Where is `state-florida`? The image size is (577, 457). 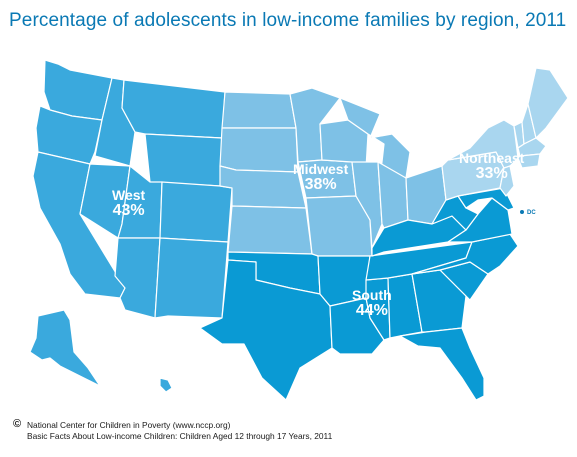 state-florida is located at coordinates (442, 364).